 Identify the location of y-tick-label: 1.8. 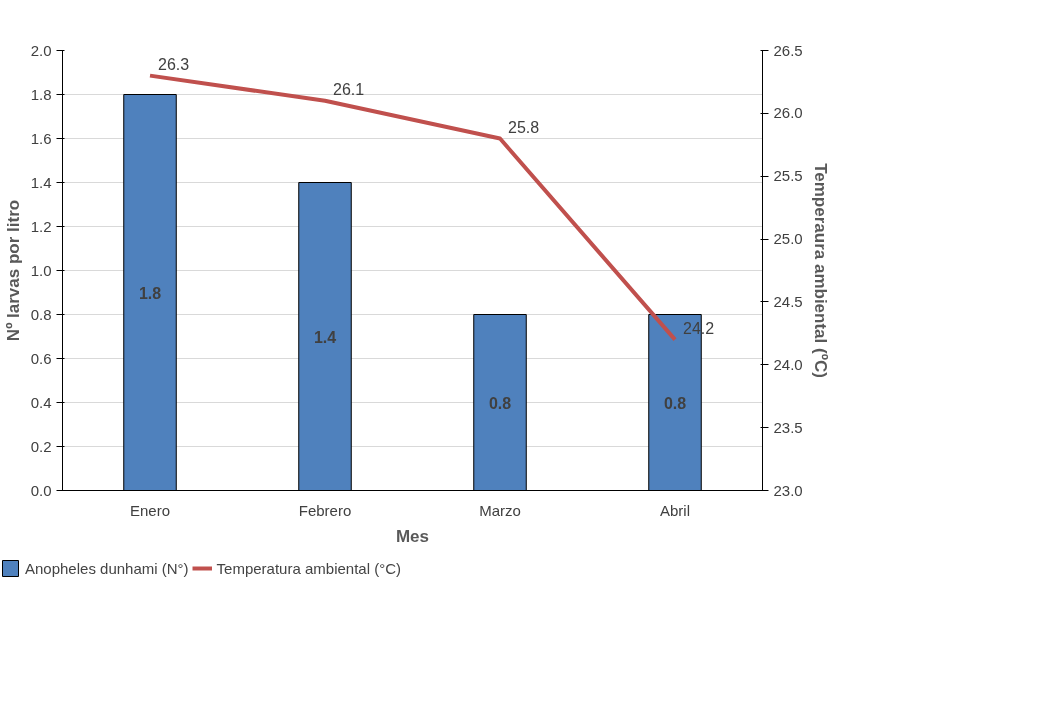
(41, 94).